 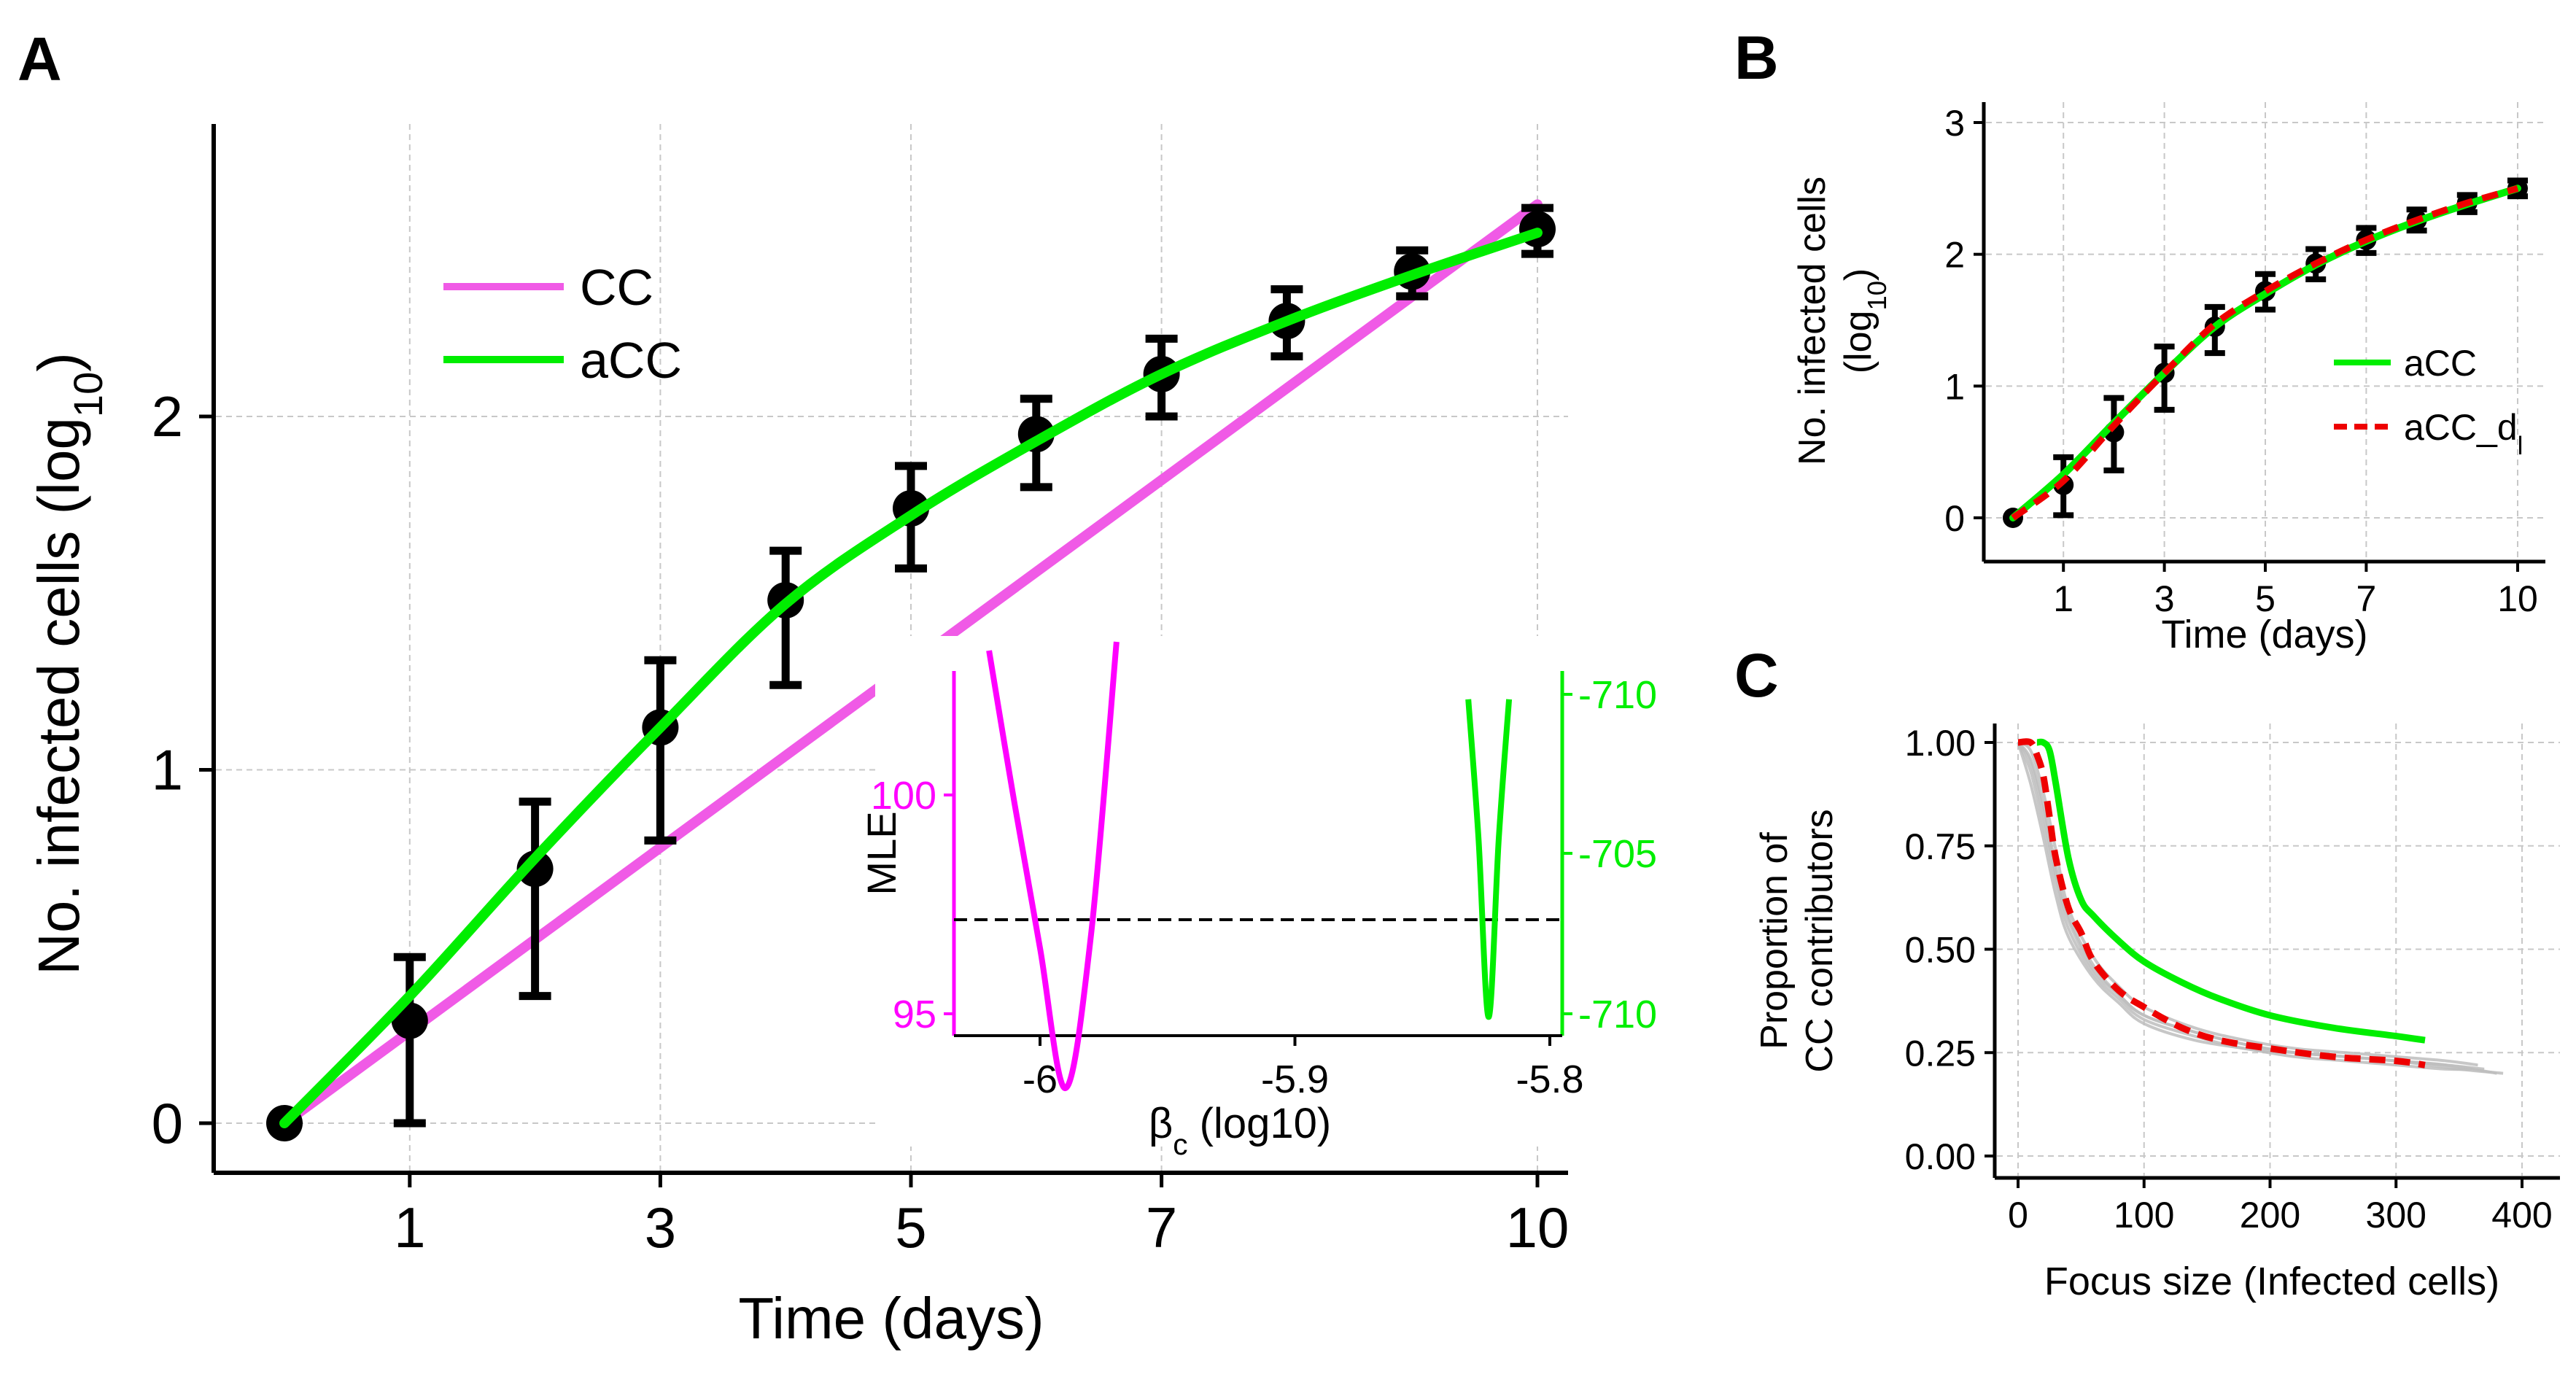 I want to click on x-tick-label: 300, so click(x=2396, y=1215).